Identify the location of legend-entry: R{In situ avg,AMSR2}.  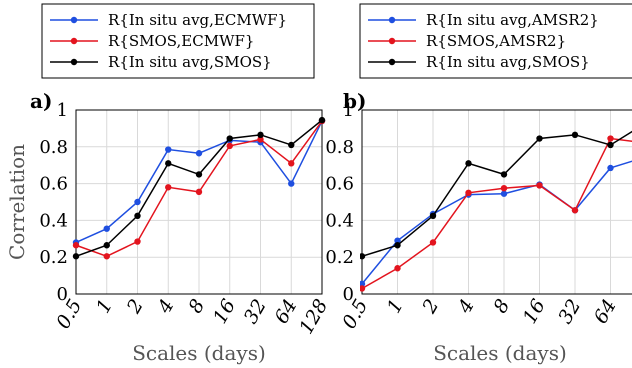
(512, 20).